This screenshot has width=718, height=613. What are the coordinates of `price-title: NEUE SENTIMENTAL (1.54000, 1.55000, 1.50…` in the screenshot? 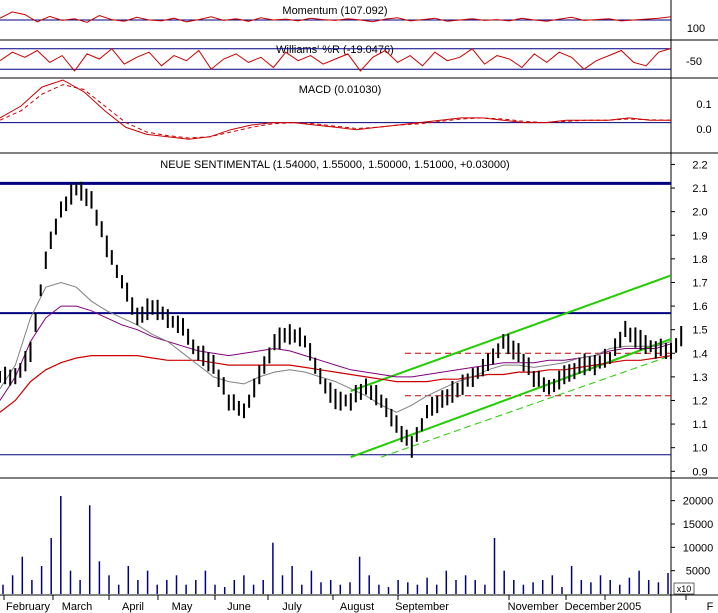 It's located at (334, 165).